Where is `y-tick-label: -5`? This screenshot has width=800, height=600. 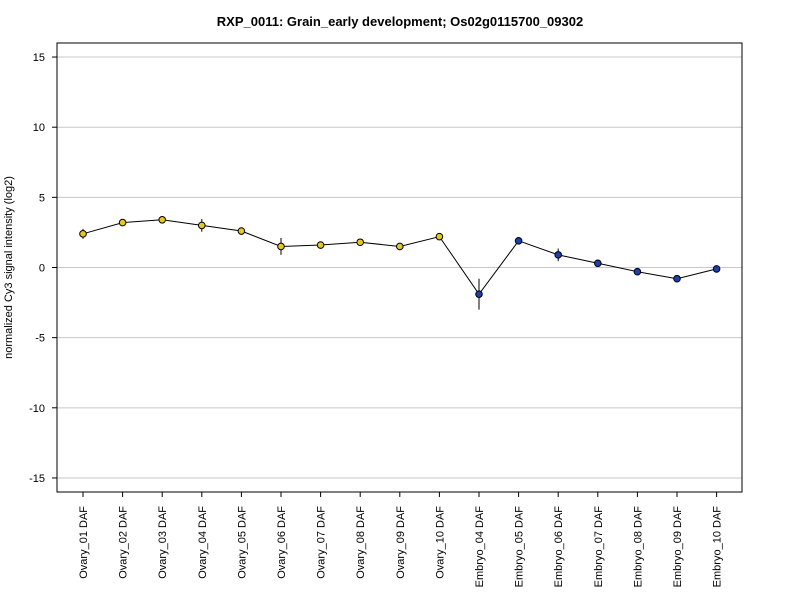 y-tick-label: -5 is located at coordinates (40, 339).